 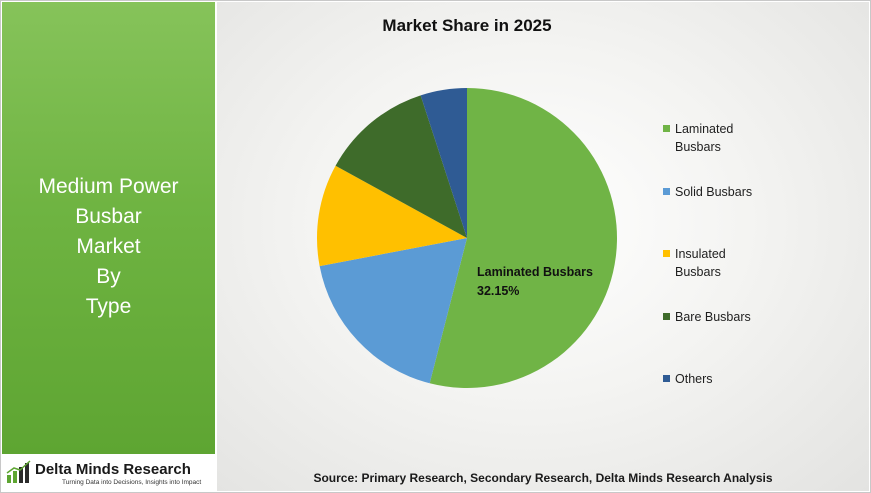 I want to click on pie-slice-solid-busbars, so click(x=393, y=311).